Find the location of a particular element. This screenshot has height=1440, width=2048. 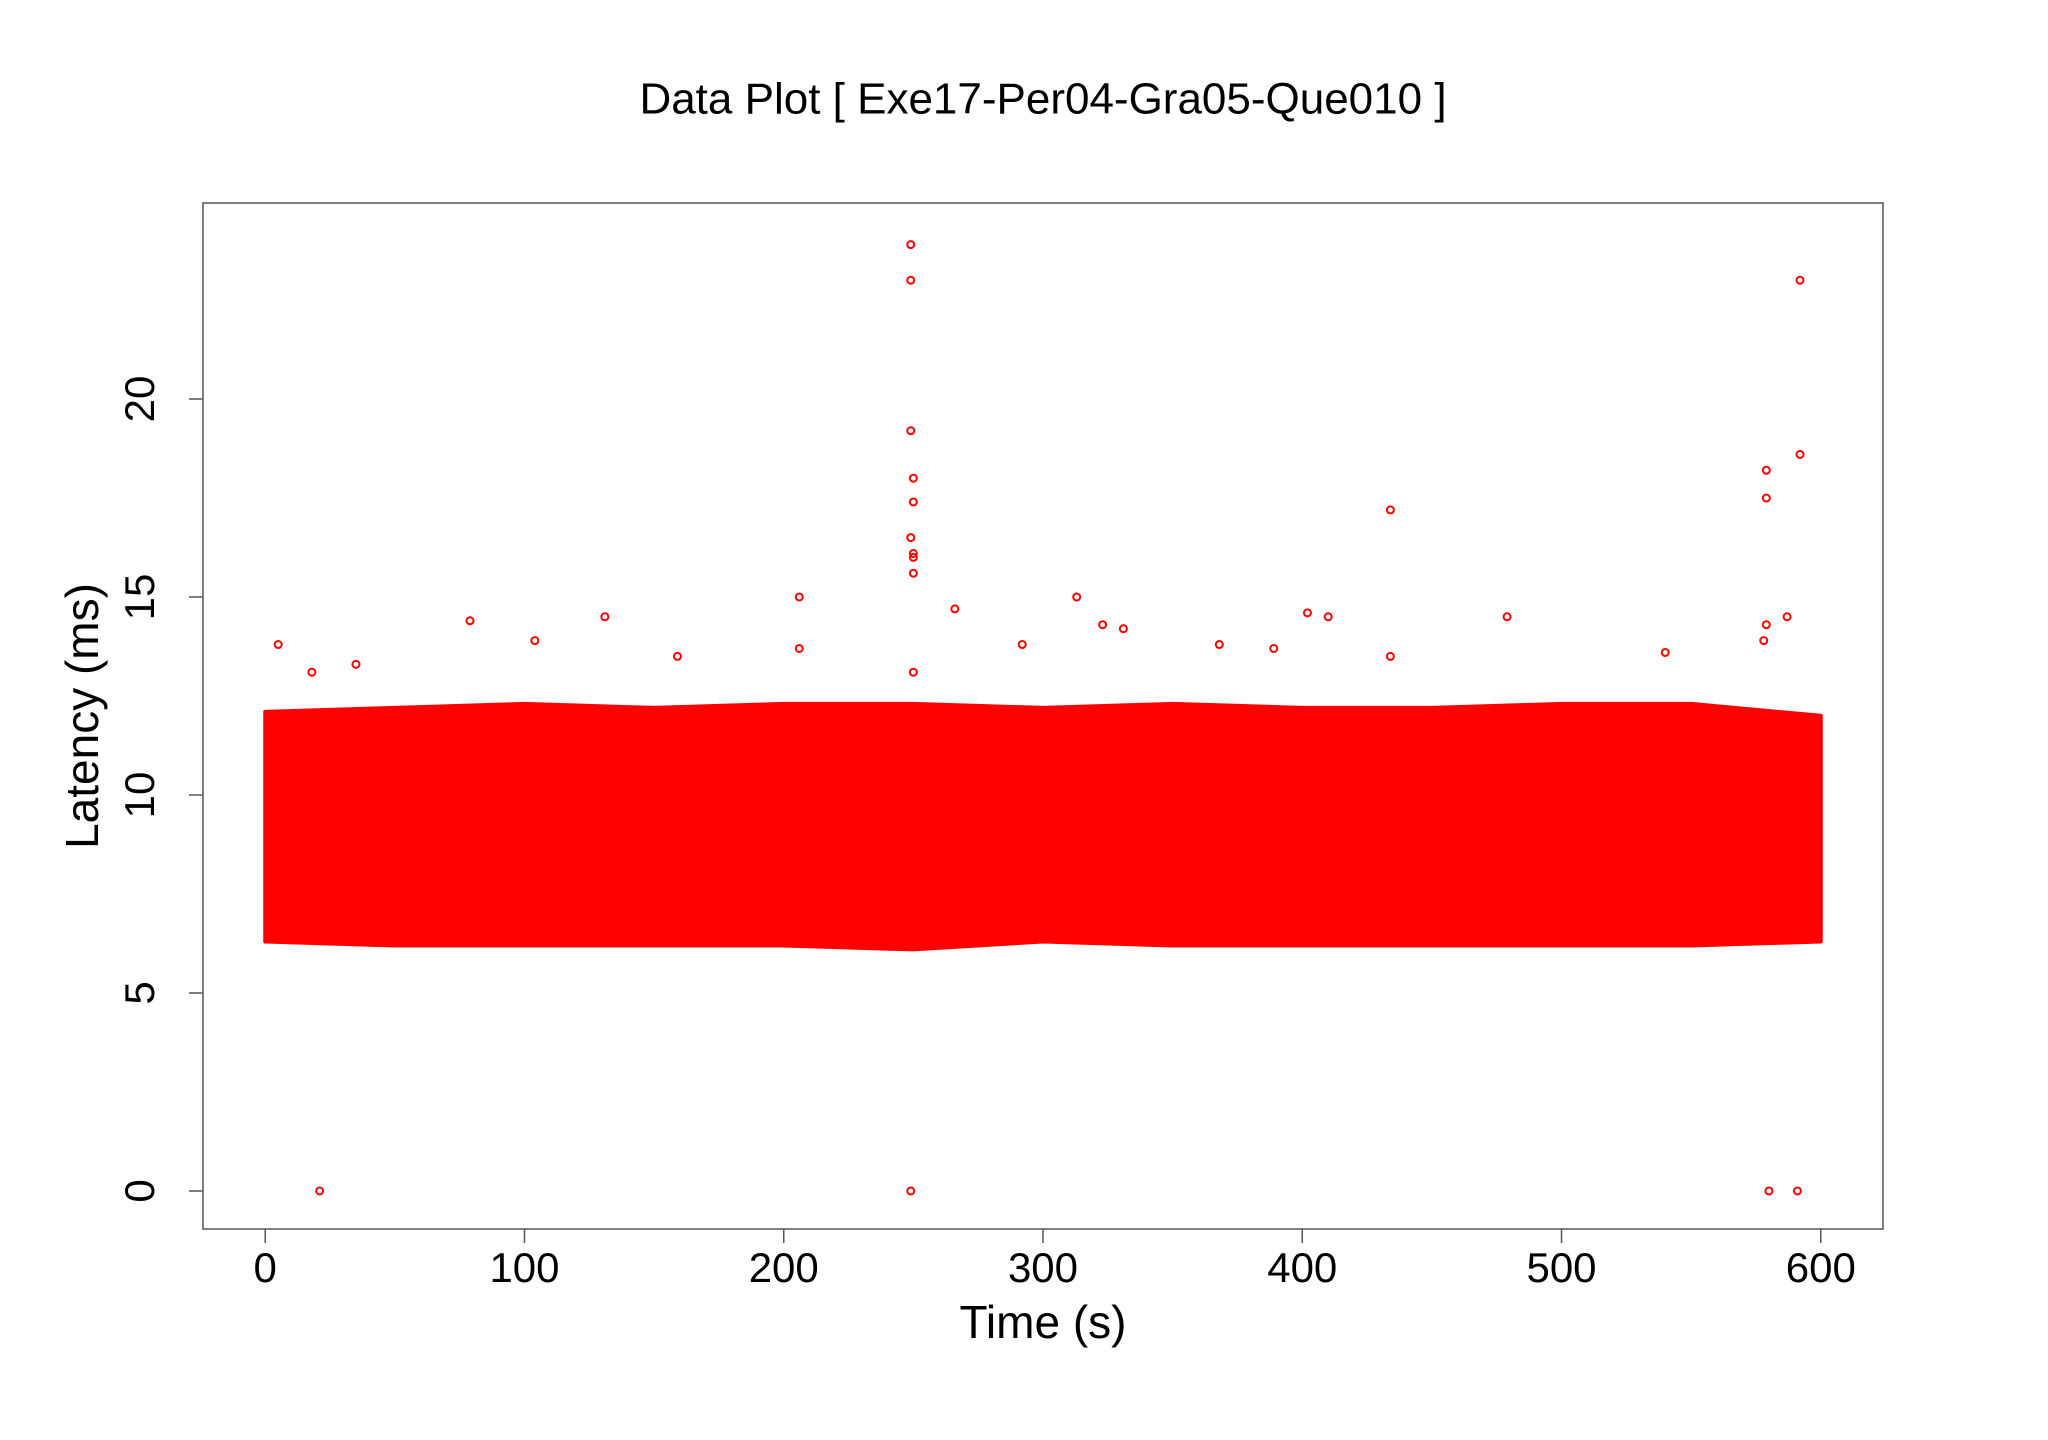

y-tick-label: 0 is located at coordinates (139, 1190).